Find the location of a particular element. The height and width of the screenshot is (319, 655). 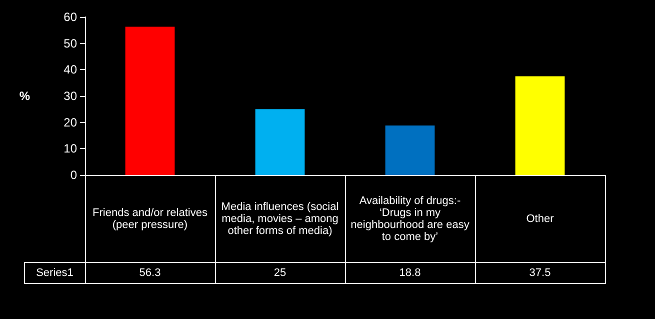

y-axis-title: % is located at coordinates (24, 96).